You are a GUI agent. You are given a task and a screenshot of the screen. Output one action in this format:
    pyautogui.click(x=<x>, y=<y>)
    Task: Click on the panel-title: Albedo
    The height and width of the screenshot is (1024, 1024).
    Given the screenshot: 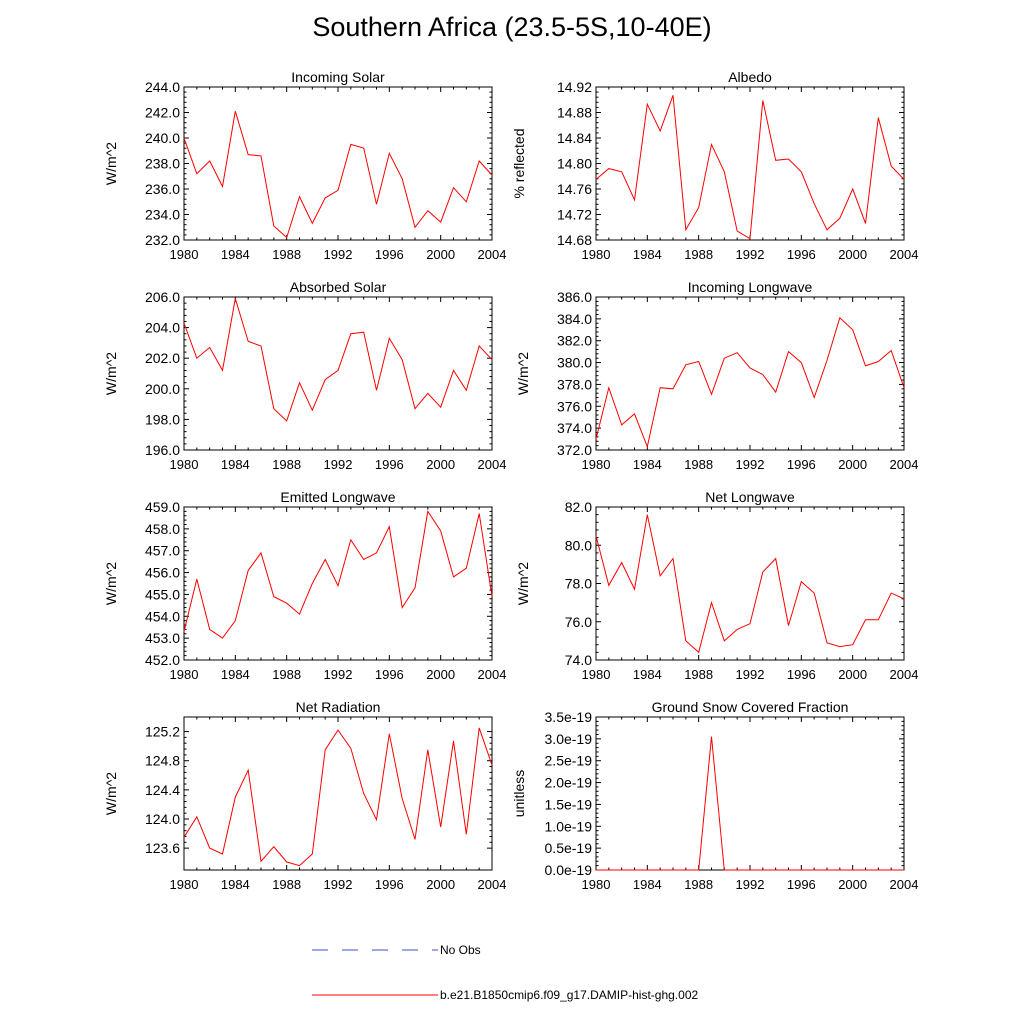 What is the action you would take?
    pyautogui.click(x=750, y=77)
    